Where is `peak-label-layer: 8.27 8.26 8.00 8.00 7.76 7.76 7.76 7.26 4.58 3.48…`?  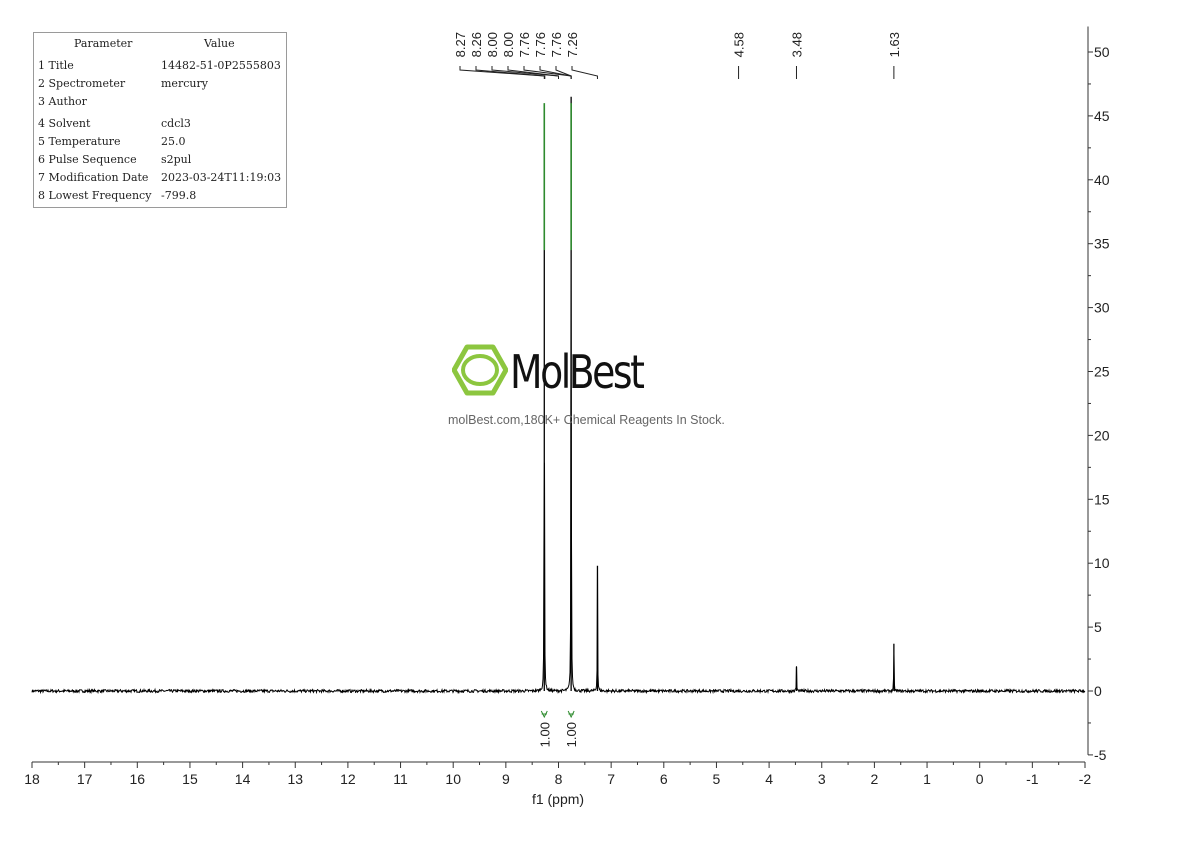
peak-label-layer: 8.27 8.26 8.00 8.00 7.76 7.76 7.76 7.26 4.58 3.48… is located at coordinates (677, 55).